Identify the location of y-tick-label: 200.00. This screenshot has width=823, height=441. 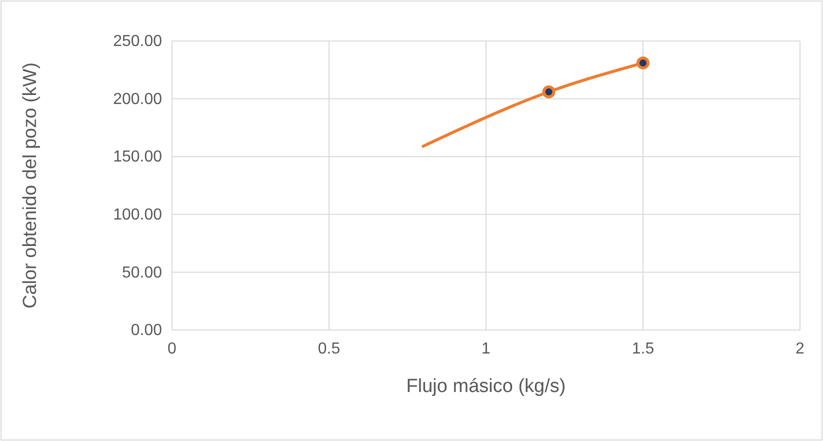
(137, 99).